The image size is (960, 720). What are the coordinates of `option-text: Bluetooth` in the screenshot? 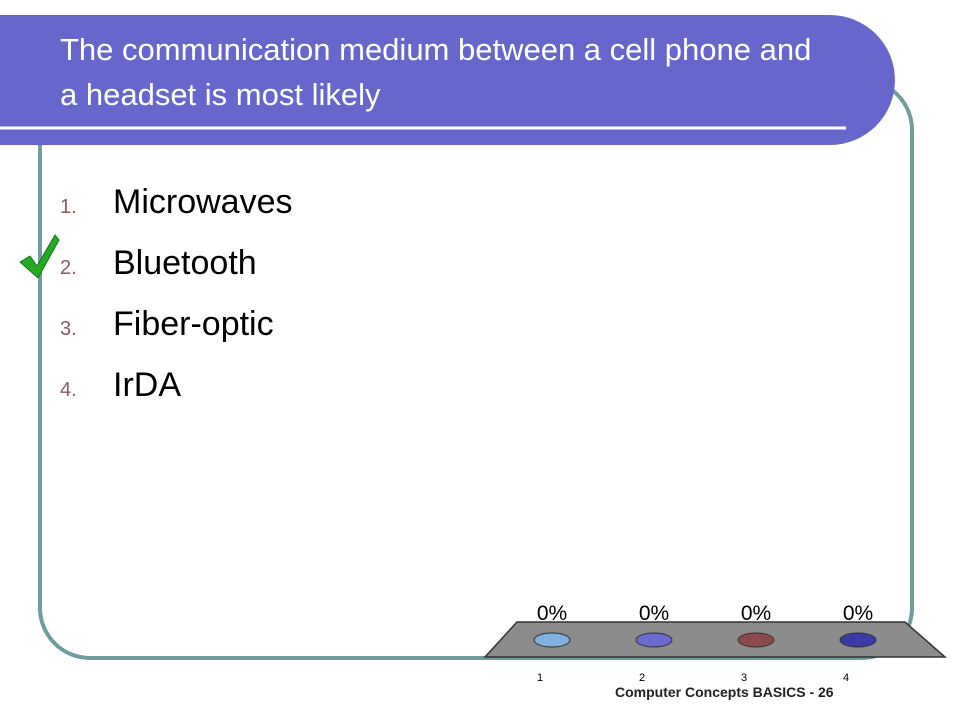 It's located at (185, 263).